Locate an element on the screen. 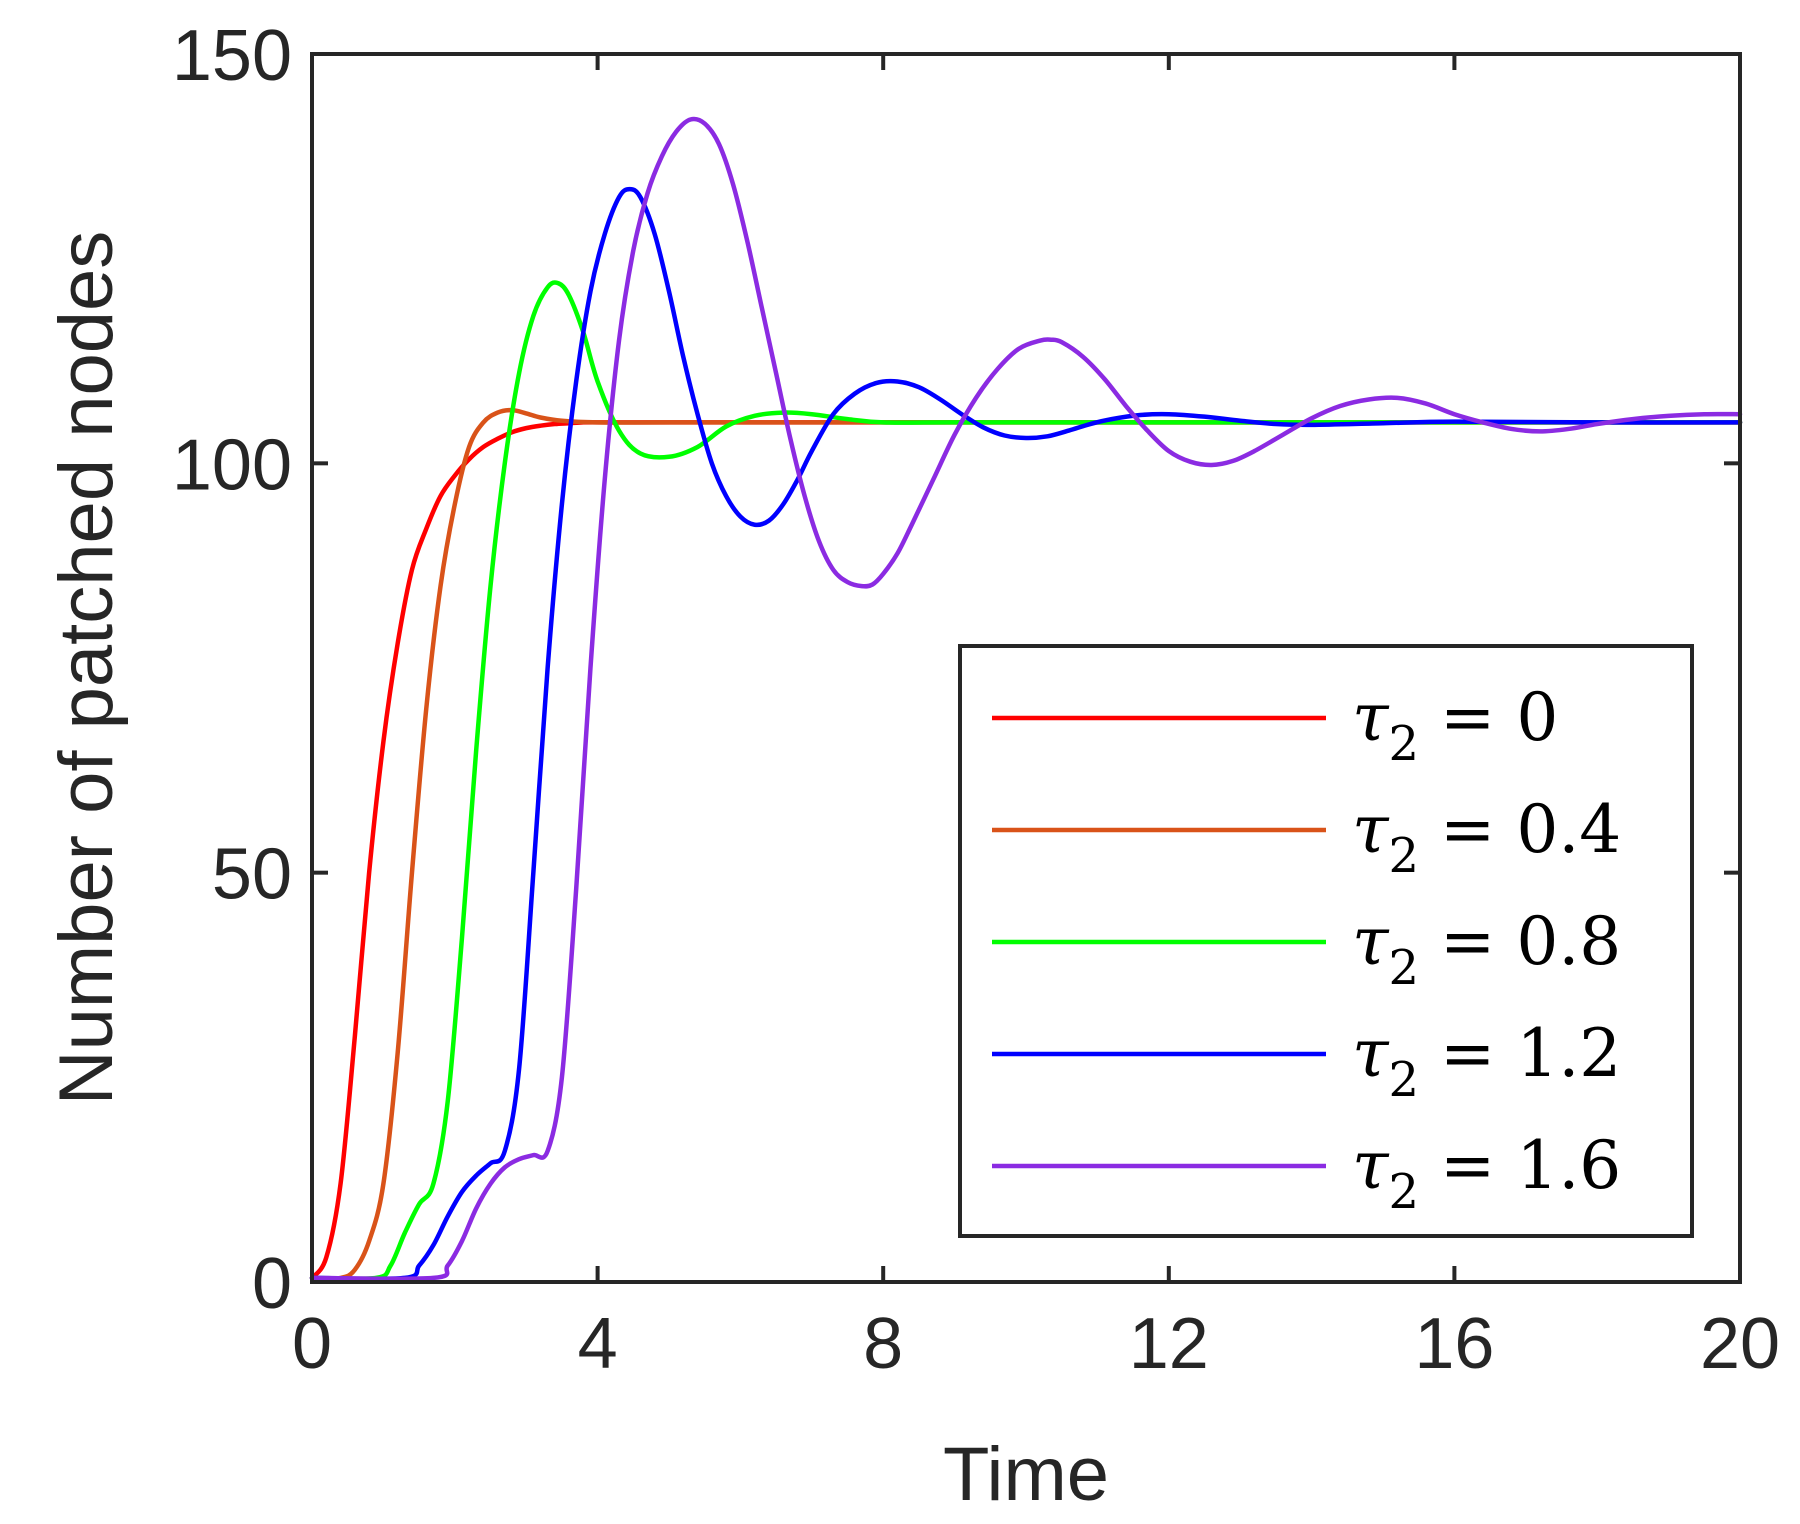 Image resolution: width=1800 pixels, height=1524 pixels. x-tick-label-0: 0 is located at coordinates (312, 1344).